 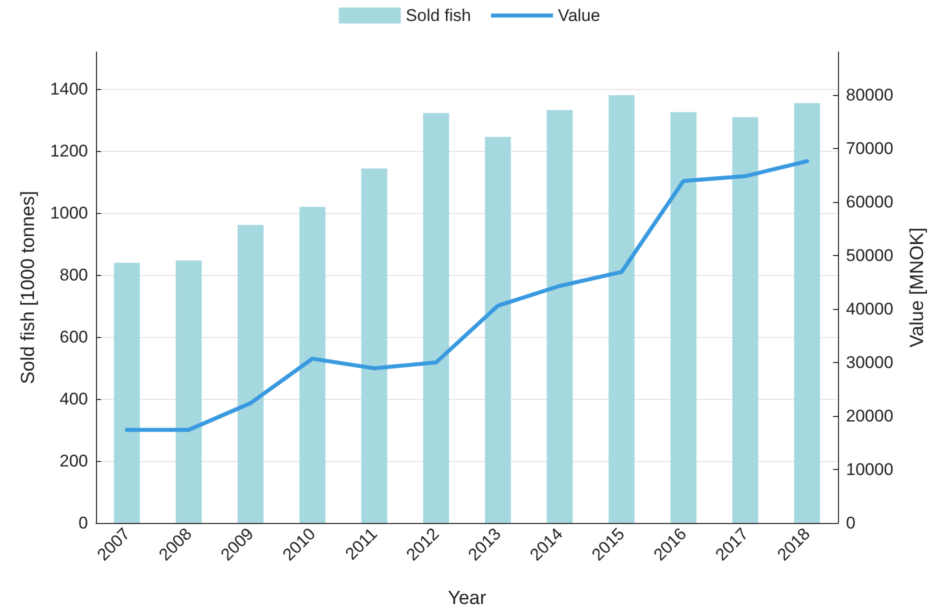 What do you see at coordinates (74, 461) in the screenshot?
I see `y-tick-label: 200` at bounding box center [74, 461].